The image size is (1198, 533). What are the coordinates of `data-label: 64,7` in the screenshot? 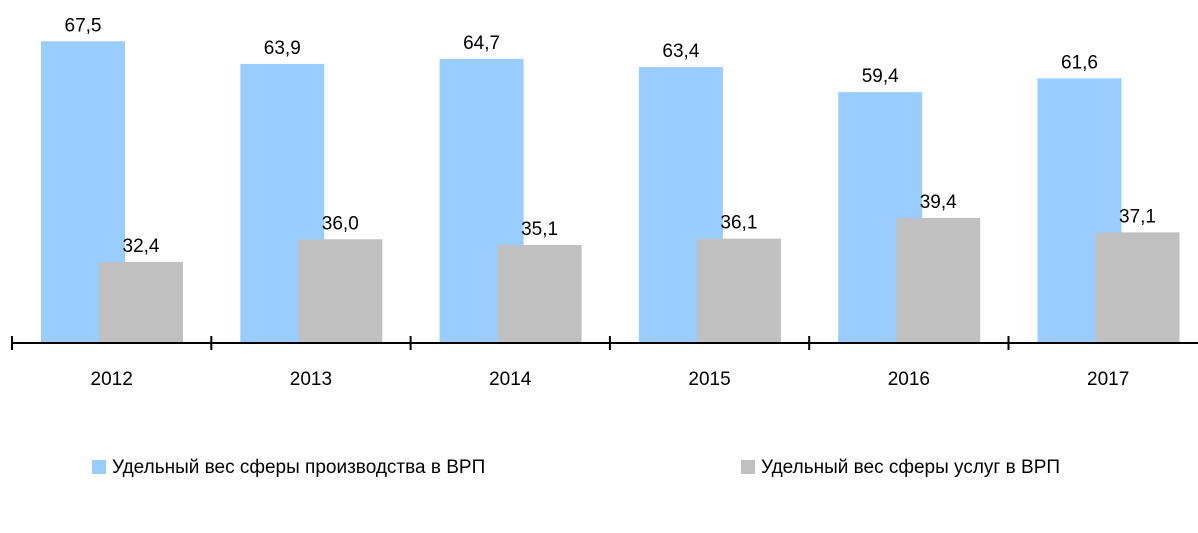 It's located at (481, 43).